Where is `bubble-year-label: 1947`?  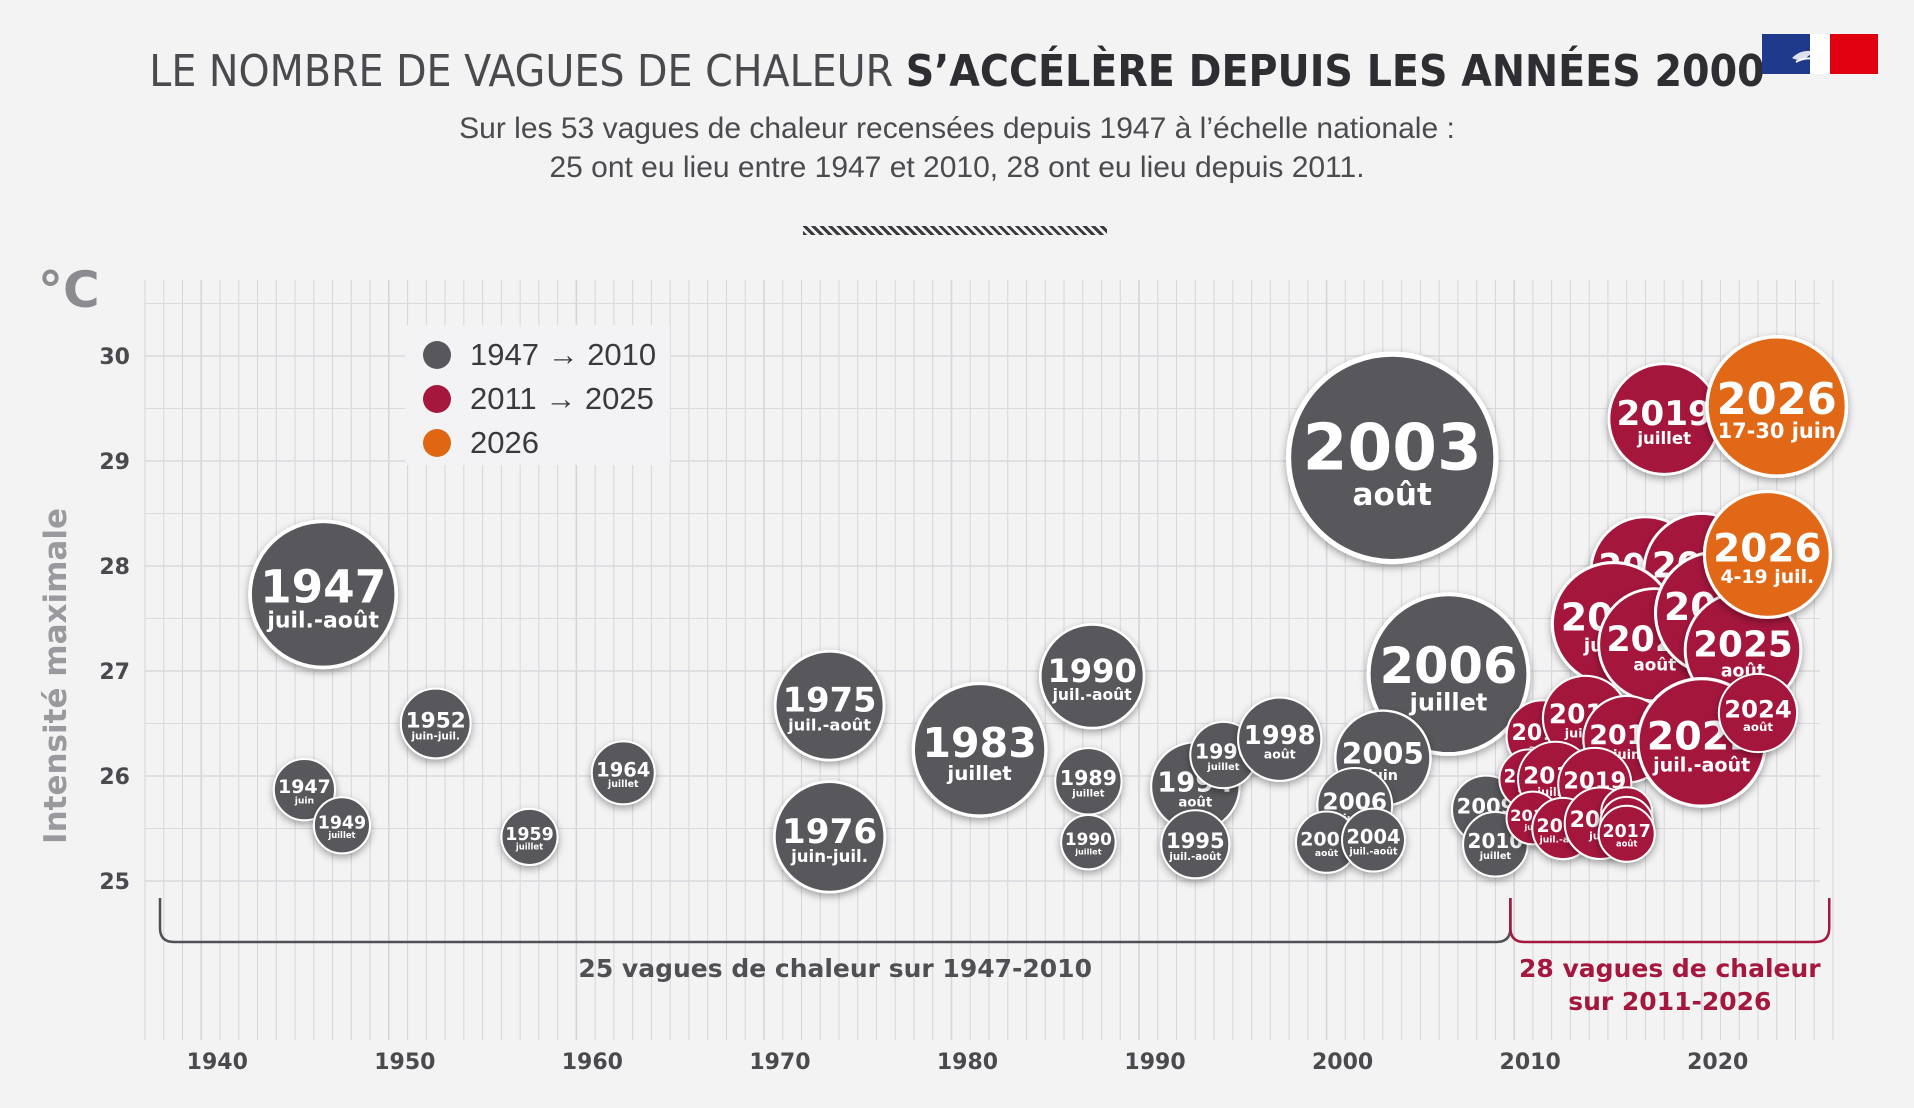 bubble-year-label: 1947 is located at coordinates (304, 787).